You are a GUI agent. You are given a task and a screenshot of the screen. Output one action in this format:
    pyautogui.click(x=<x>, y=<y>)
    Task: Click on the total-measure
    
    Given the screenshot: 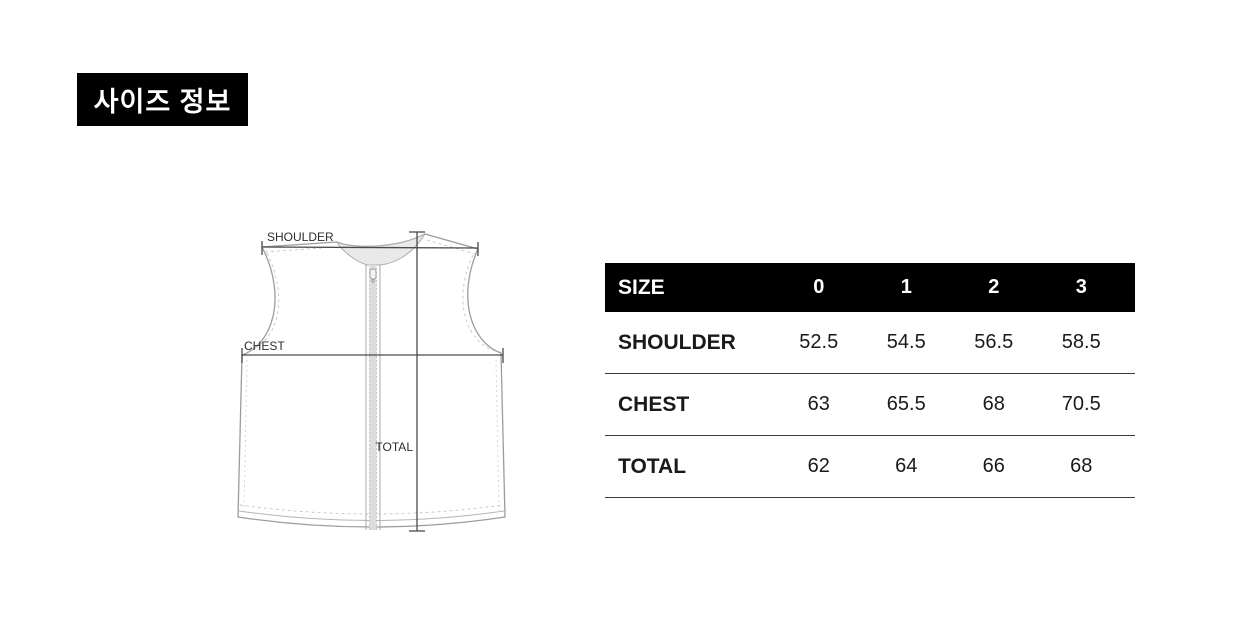 What is the action you would take?
    pyautogui.click(x=417, y=381)
    